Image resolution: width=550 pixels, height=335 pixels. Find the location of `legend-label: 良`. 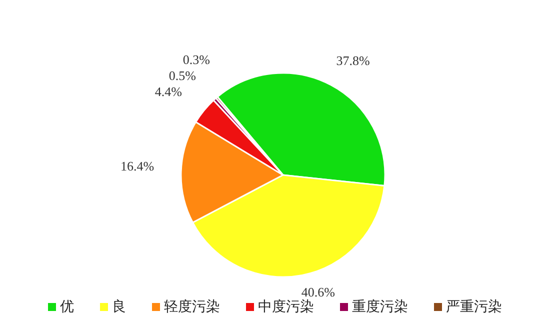

legend-label: 良 is located at coordinates (118, 307).